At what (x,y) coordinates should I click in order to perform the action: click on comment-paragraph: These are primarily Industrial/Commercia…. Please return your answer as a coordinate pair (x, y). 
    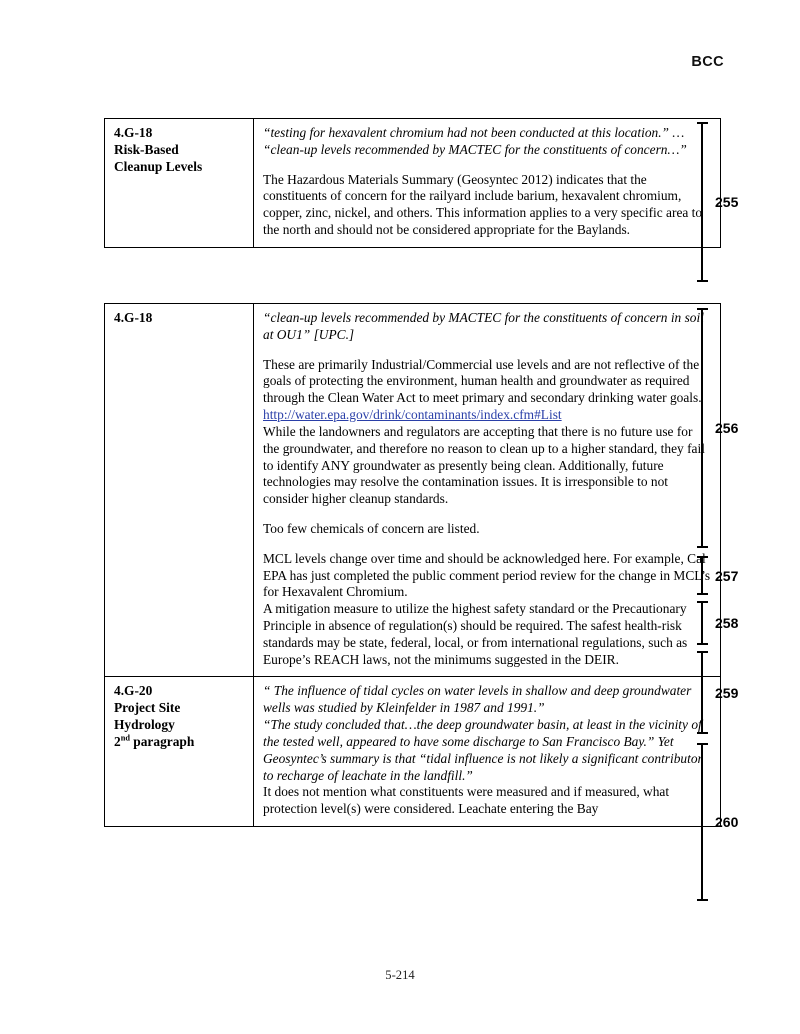
    Looking at the image, I should click on (482, 381).